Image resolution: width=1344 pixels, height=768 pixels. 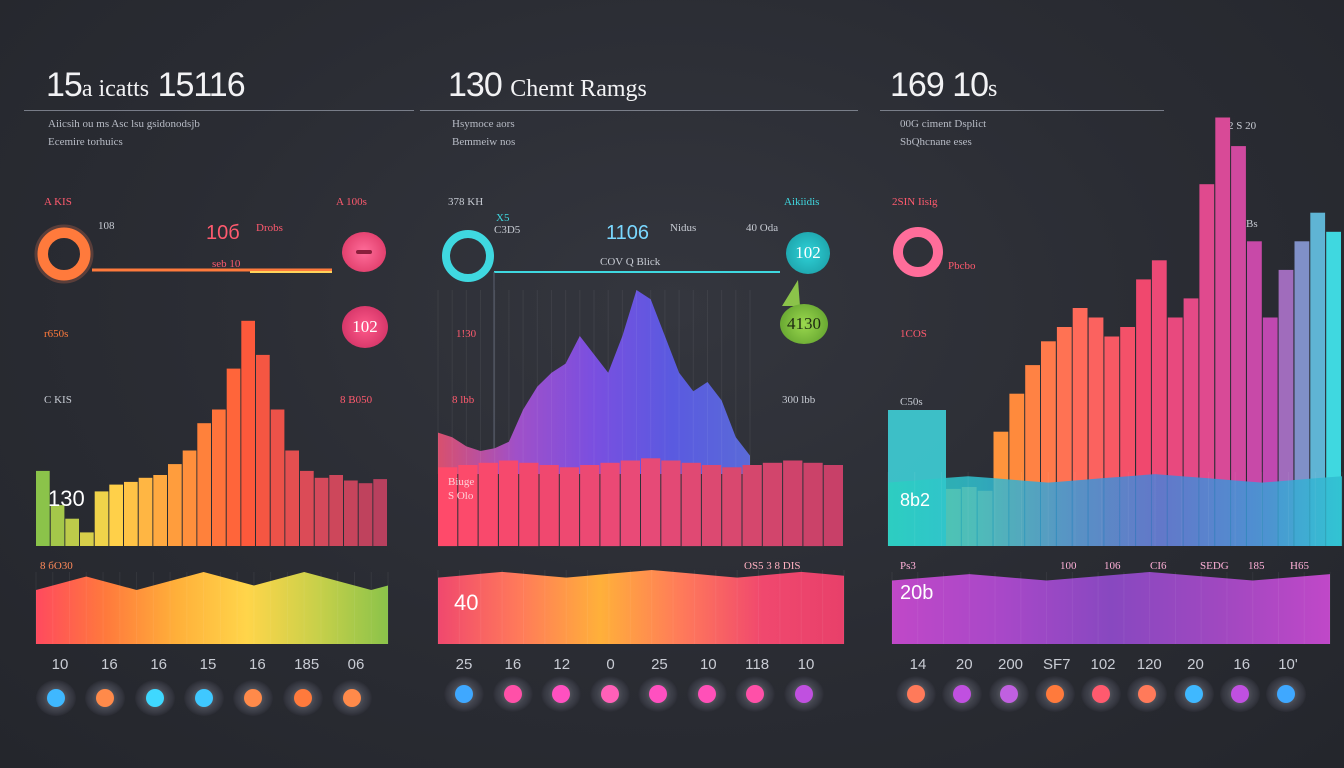 I want to click on panel-3-label-3: Bs, so click(x=1252, y=224).